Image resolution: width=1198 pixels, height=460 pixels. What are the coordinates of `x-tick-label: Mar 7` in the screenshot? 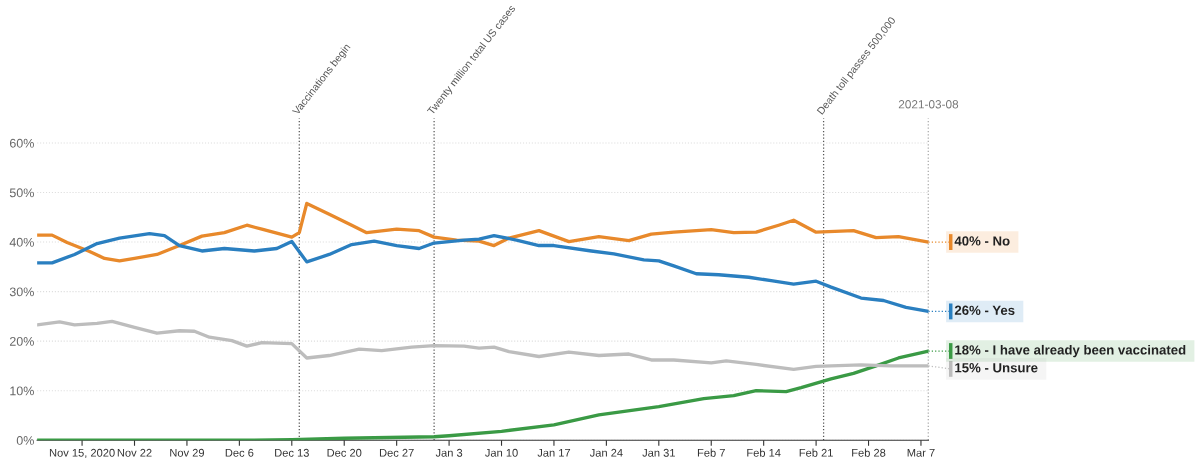 It's located at (921, 452).